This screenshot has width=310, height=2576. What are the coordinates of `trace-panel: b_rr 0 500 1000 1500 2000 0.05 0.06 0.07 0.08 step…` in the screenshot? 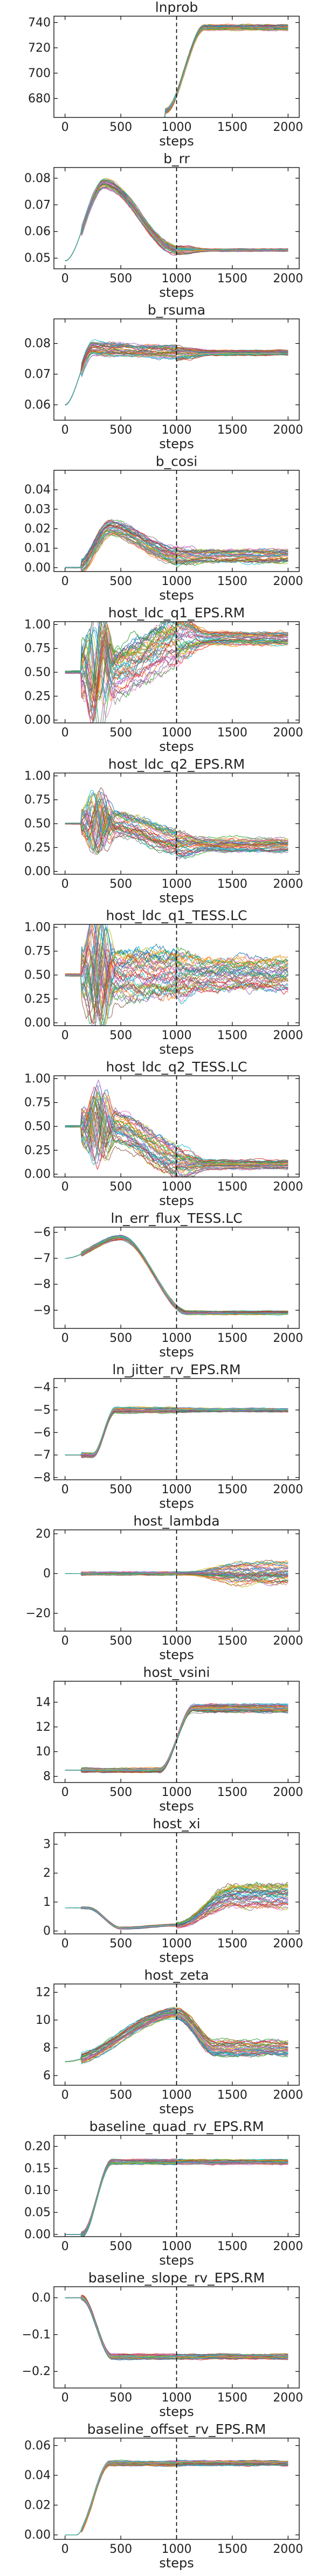 It's located at (155, 227).